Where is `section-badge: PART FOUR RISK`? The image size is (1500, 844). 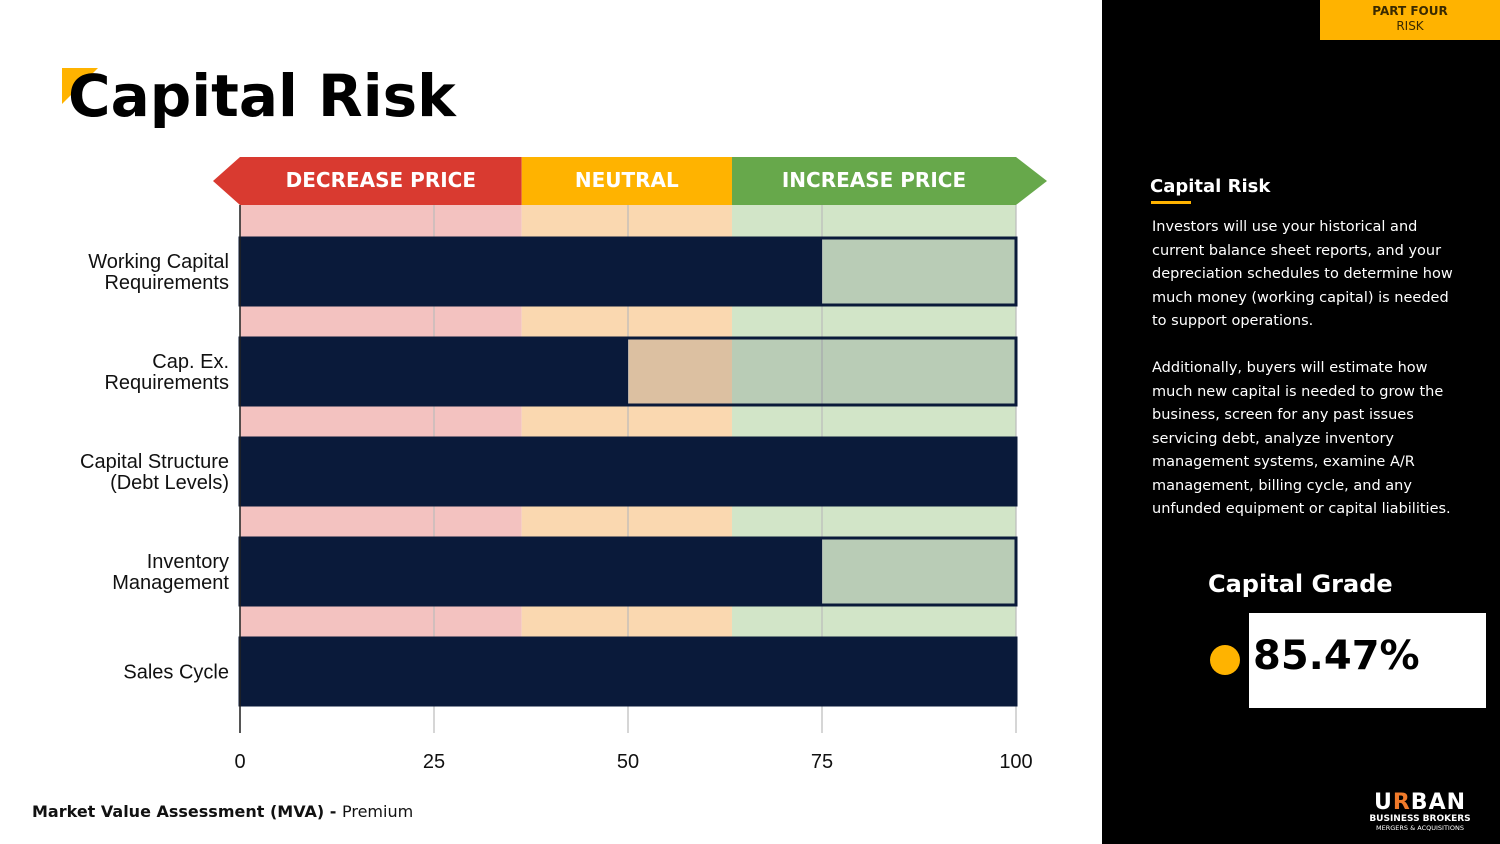 section-badge: PART FOUR RISK is located at coordinates (1410, 20).